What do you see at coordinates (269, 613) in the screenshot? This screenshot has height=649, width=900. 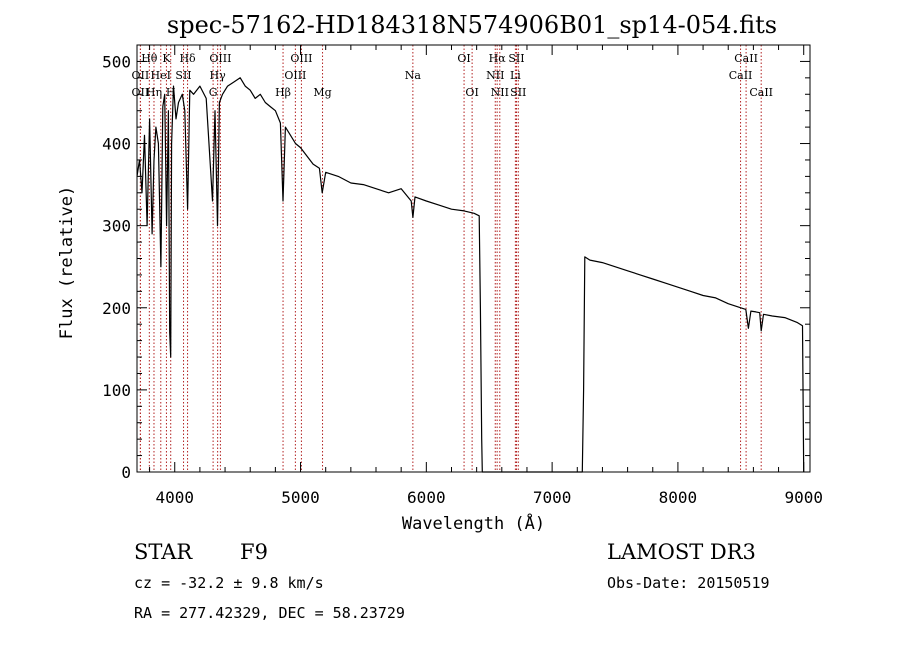 I see `sky-coordinates: RA = 277.42329, DEC = 58.23729` at bounding box center [269, 613].